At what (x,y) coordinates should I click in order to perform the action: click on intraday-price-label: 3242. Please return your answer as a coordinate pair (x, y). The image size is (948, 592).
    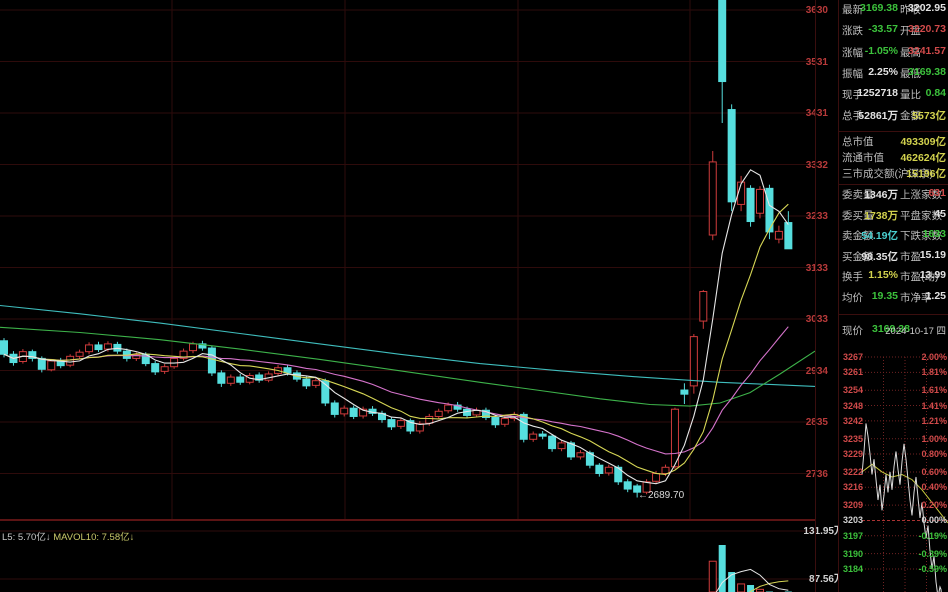
    Looking at the image, I should click on (853, 420).